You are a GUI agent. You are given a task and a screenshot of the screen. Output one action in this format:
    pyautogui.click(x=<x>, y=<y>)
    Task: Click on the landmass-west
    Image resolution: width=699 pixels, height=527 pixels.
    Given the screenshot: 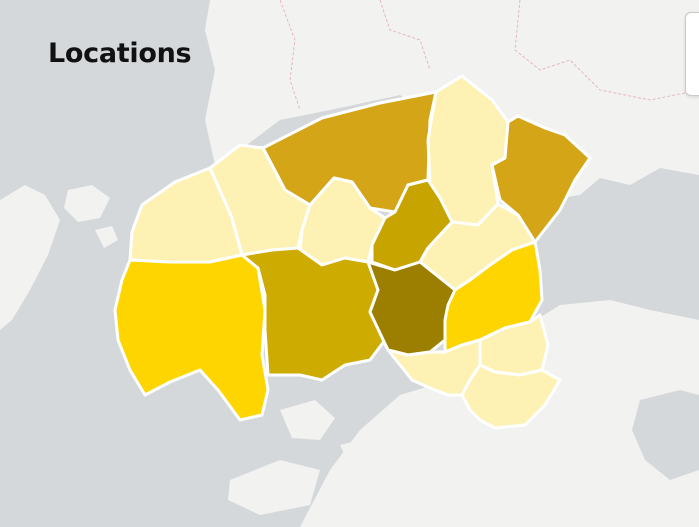 What is the action you would take?
    pyautogui.click(x=30, y=257)
    